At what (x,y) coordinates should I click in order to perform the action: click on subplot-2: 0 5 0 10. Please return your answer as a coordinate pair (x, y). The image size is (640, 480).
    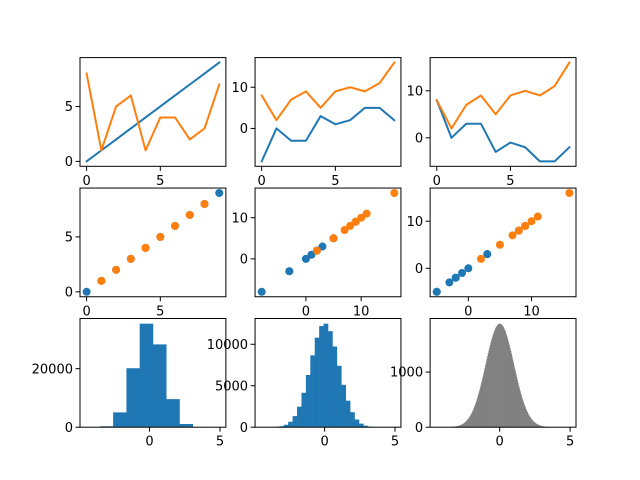
    Looking at the image, I should click on (317, 123).